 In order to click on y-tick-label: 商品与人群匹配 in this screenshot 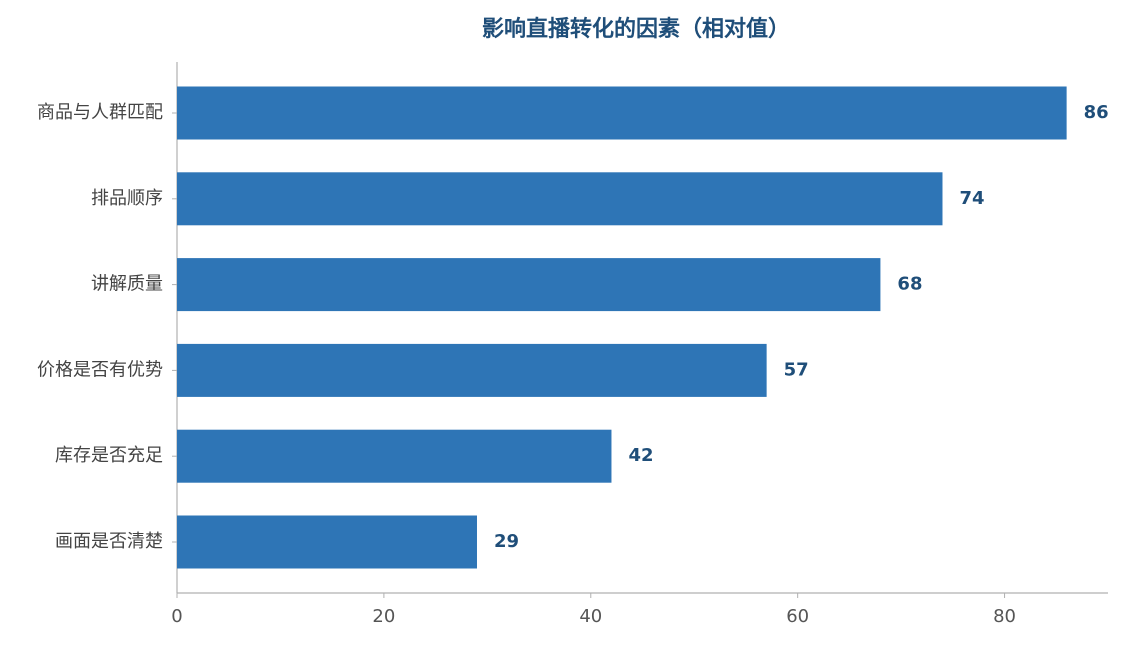, I will do `click(100, 112)`.